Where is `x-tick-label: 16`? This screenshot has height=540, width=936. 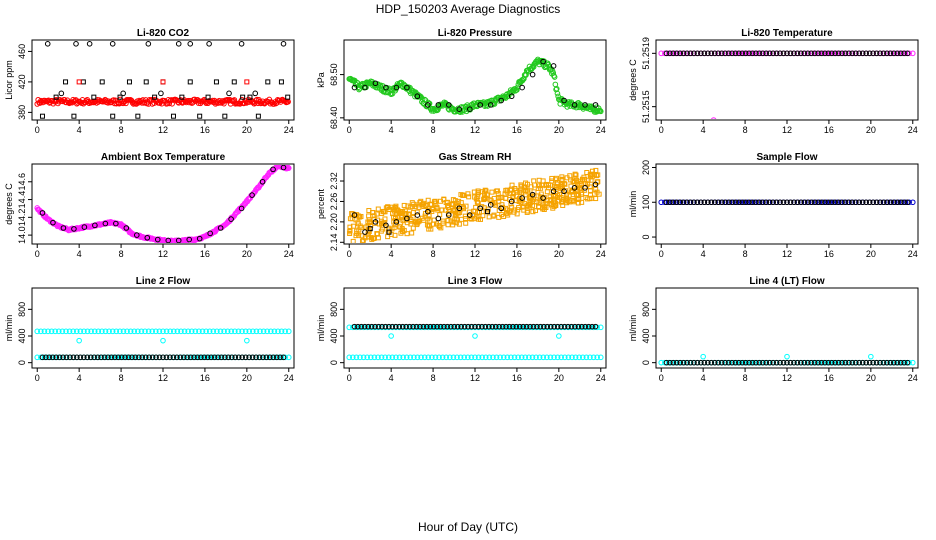 x-tick-label: 16 is located at coordinates (829, 378).